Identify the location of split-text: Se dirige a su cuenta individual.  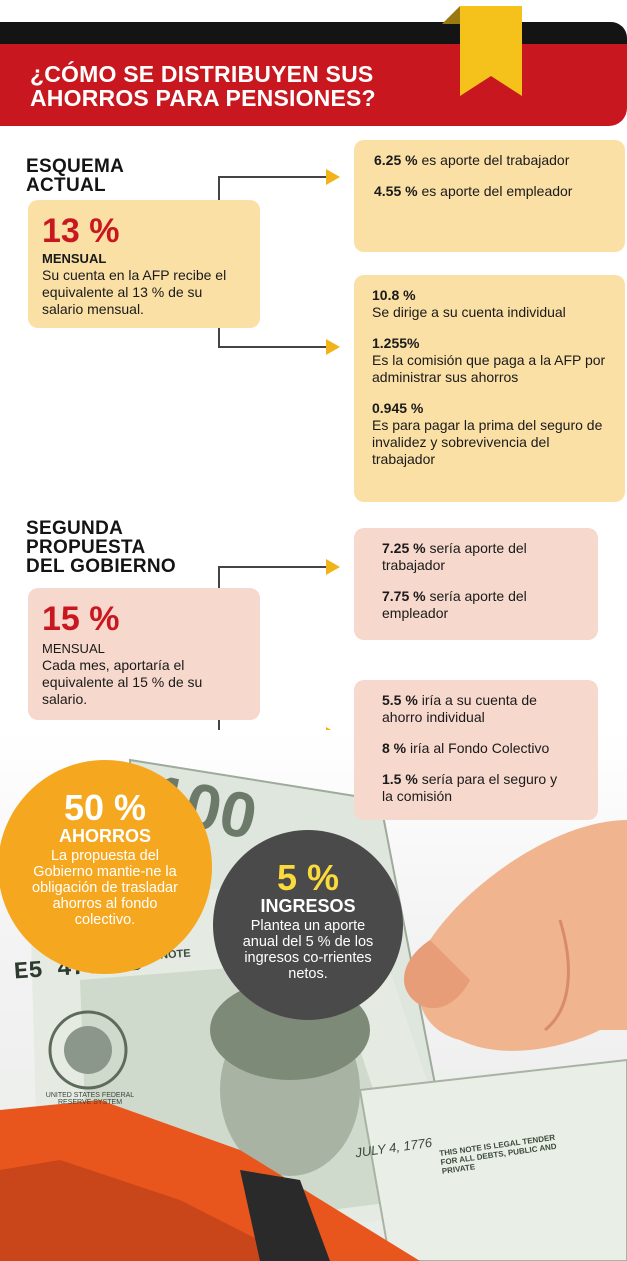
(469, 312).